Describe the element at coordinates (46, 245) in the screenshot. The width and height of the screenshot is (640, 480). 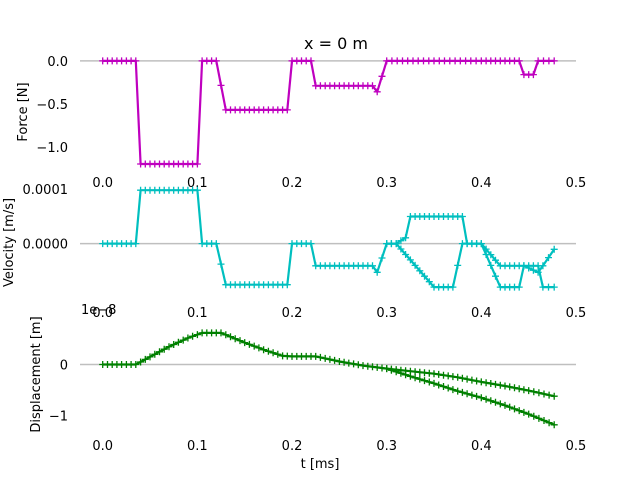
I see `y-tick-label: 0.0000` at that location.